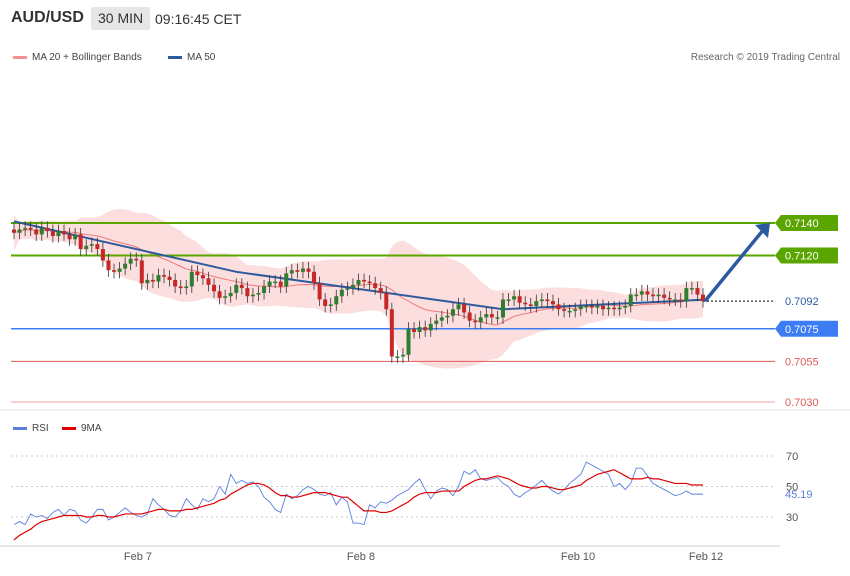 The image size is (850, 576). I want to click on legend-9ma: 9MA, so click(82, 428).